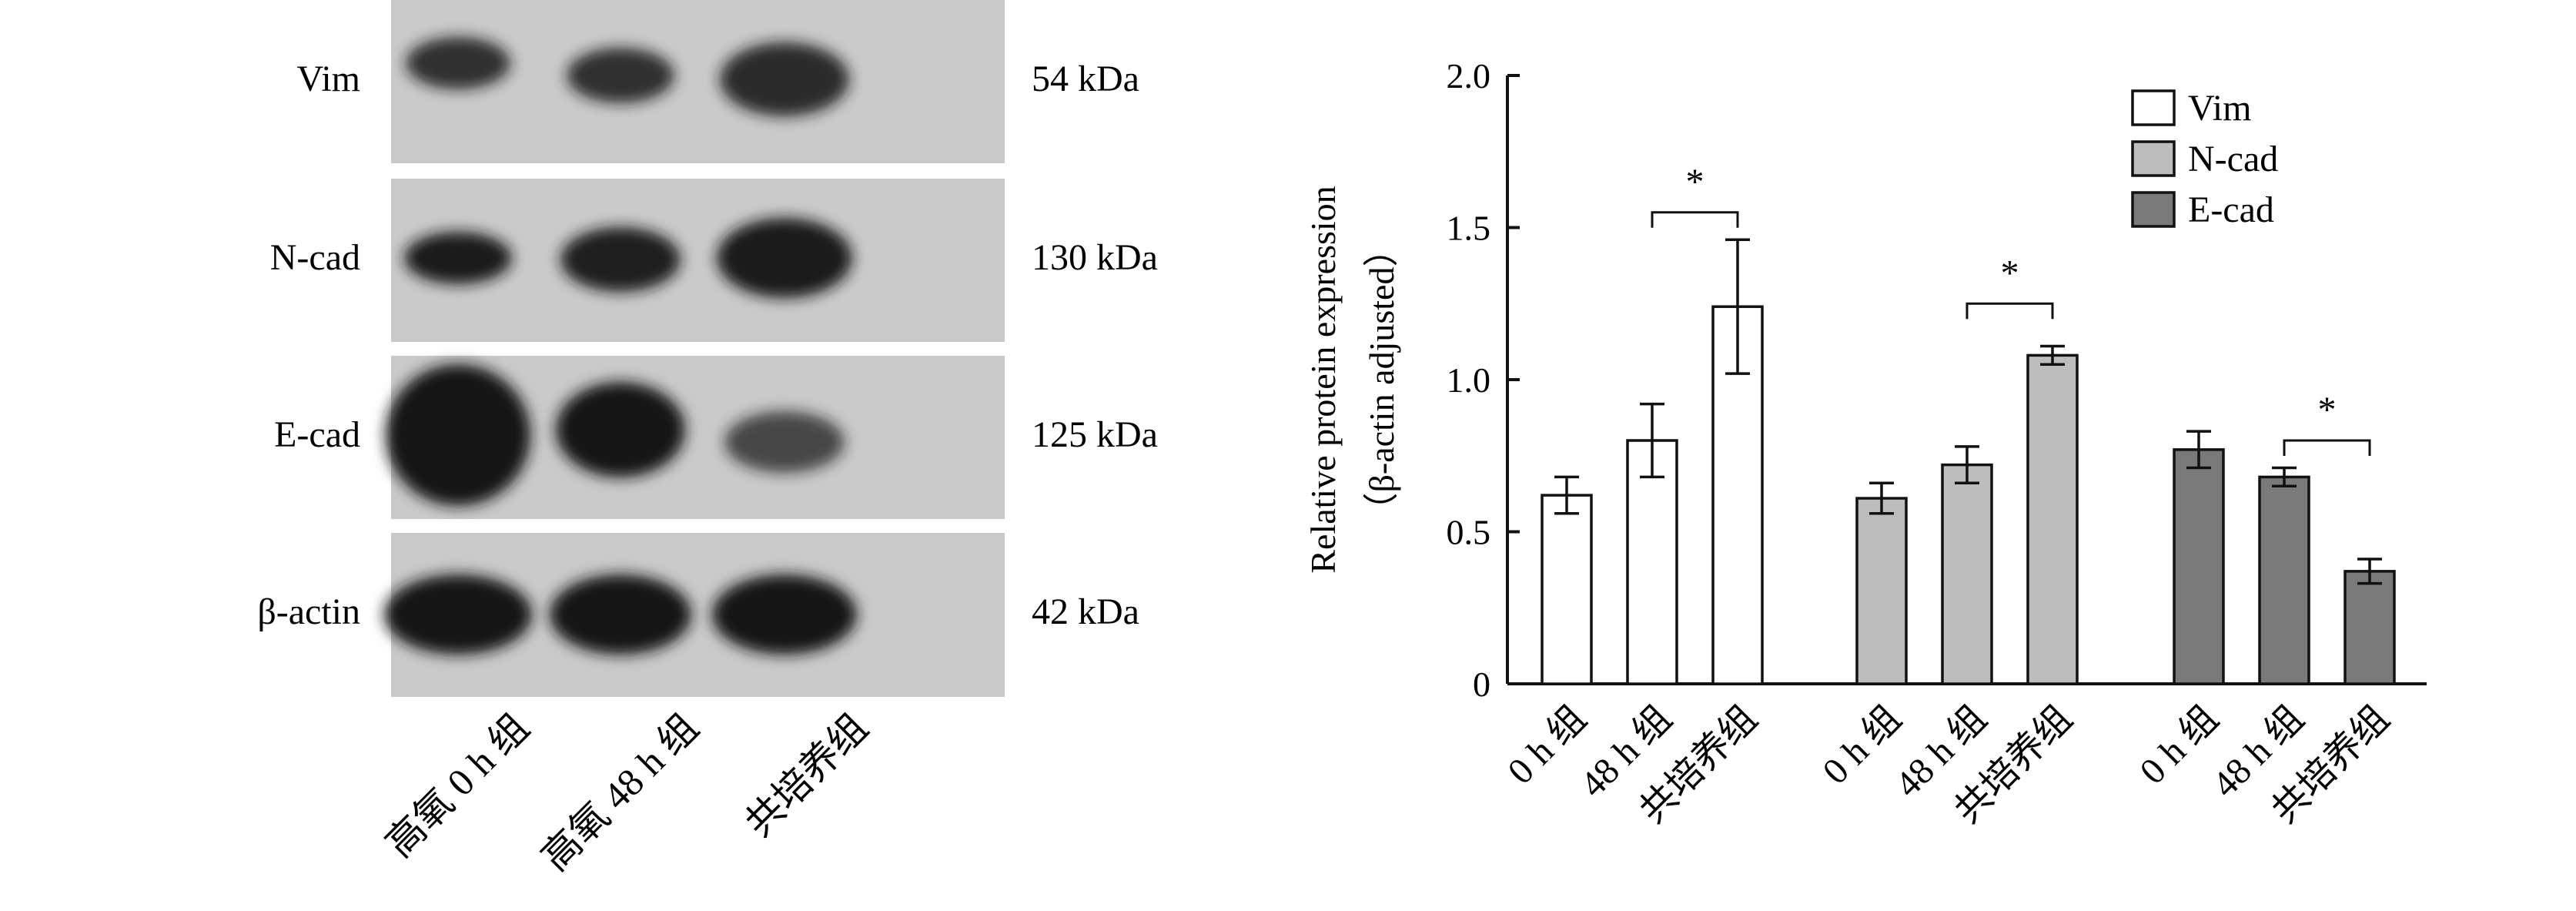  What do you see at coordinates (308, 611) in the screenshot?
I see `blot-row-label: β-actin` at bounding box center [308, 611].